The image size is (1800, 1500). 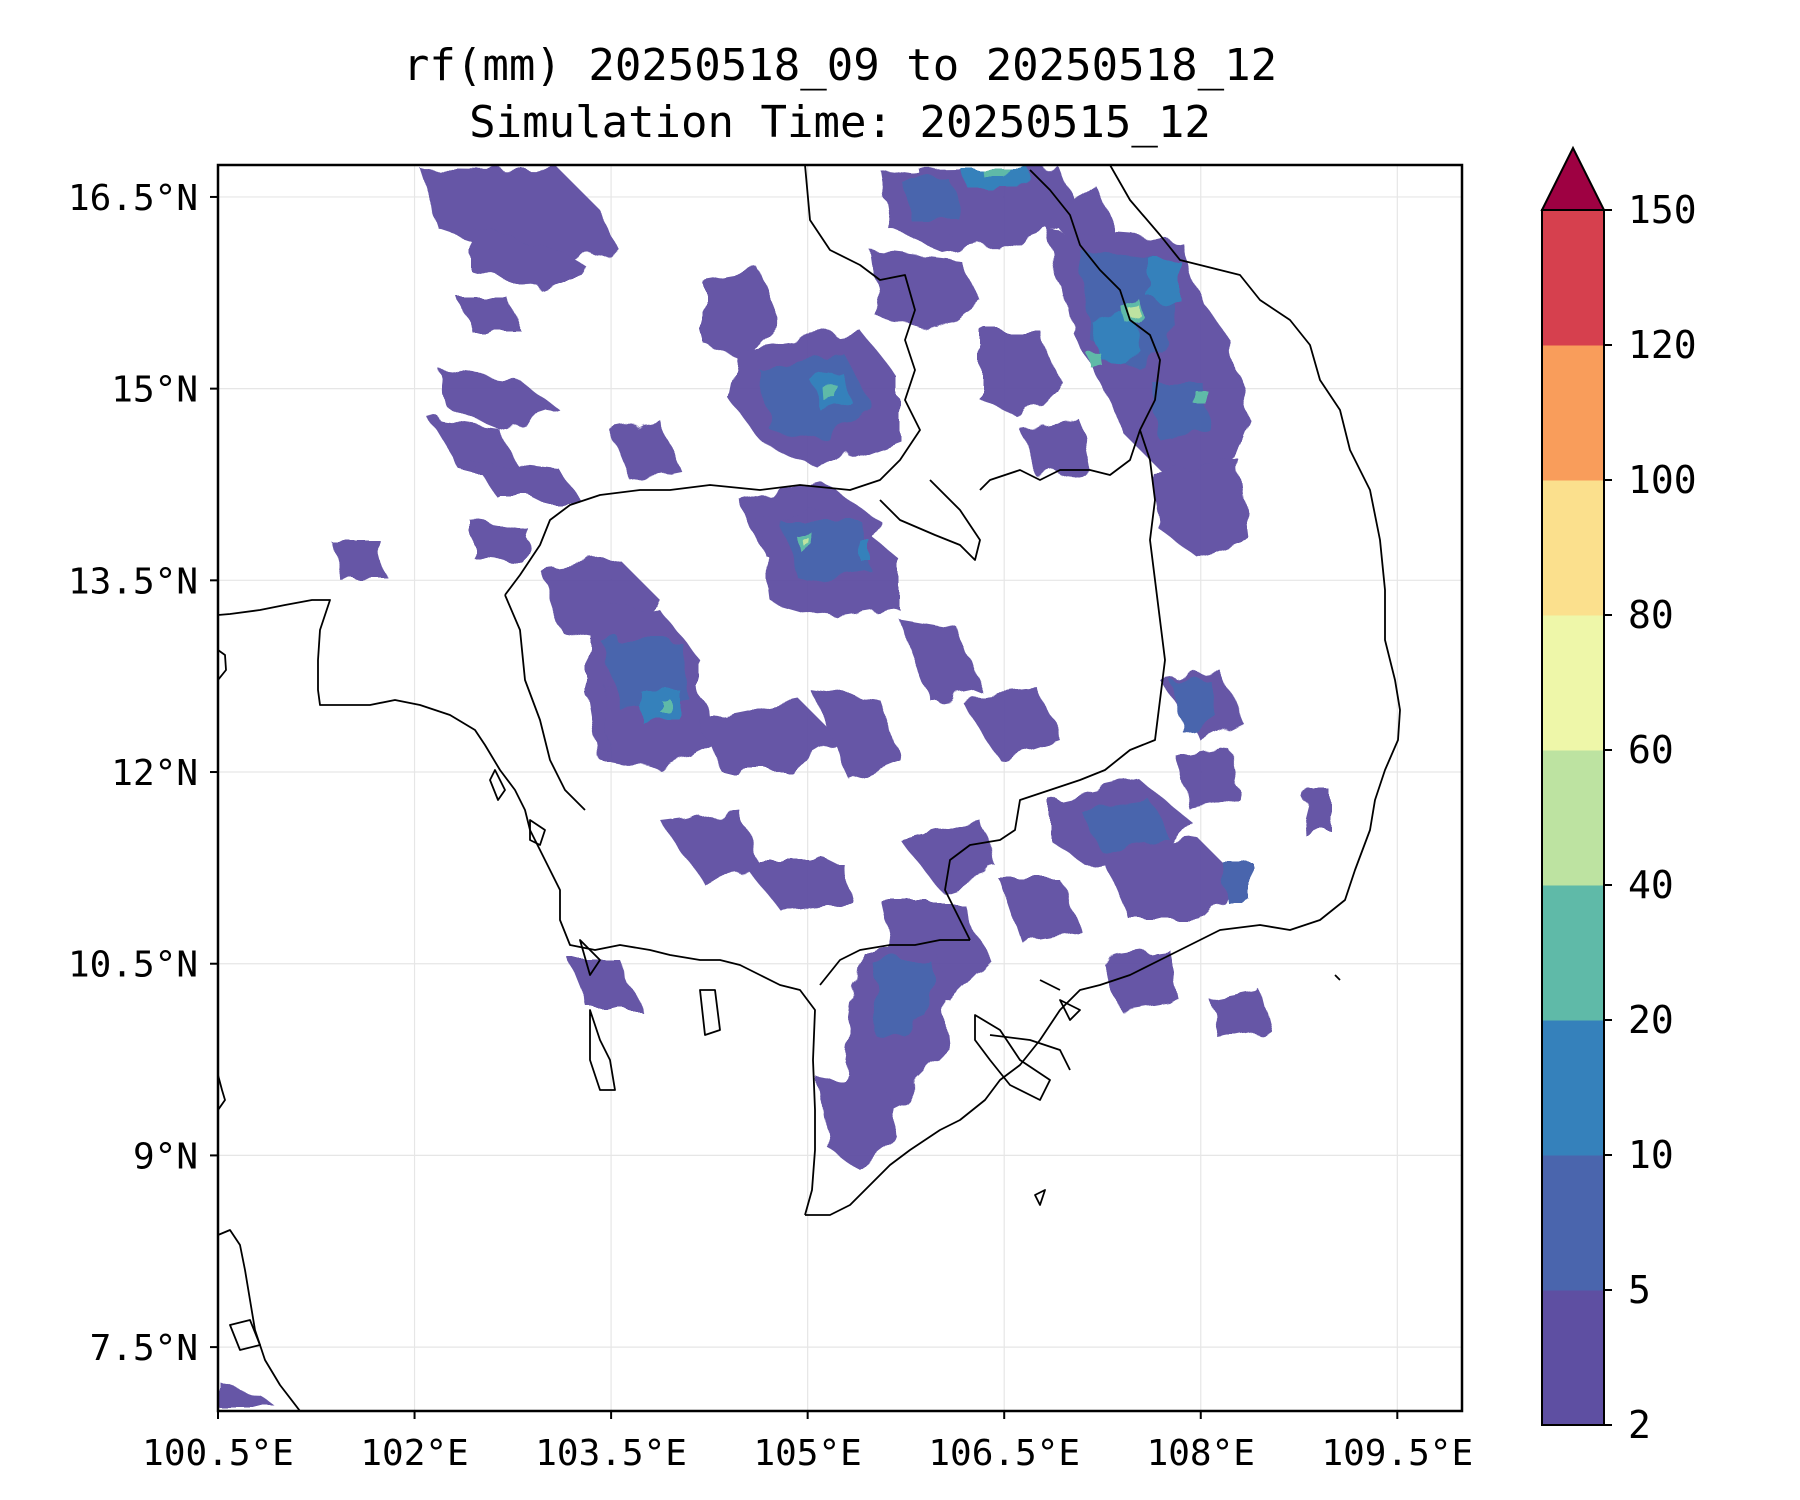 I want to click on x-tick-label: 103.5°E, so click(x=611, y=1453).